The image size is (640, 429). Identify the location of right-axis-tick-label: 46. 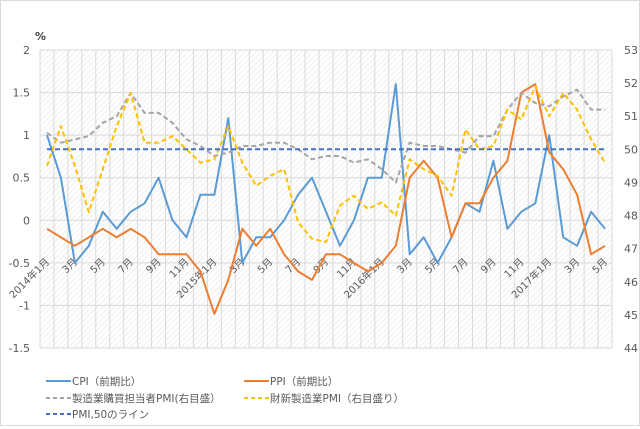
(631, 282).